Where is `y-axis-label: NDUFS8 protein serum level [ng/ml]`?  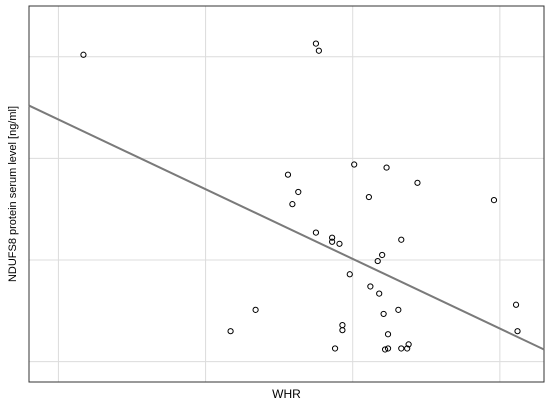
y-axis-label: NDUFS8 protein serum level [ng/ml] is located at coordinates (13, 194).